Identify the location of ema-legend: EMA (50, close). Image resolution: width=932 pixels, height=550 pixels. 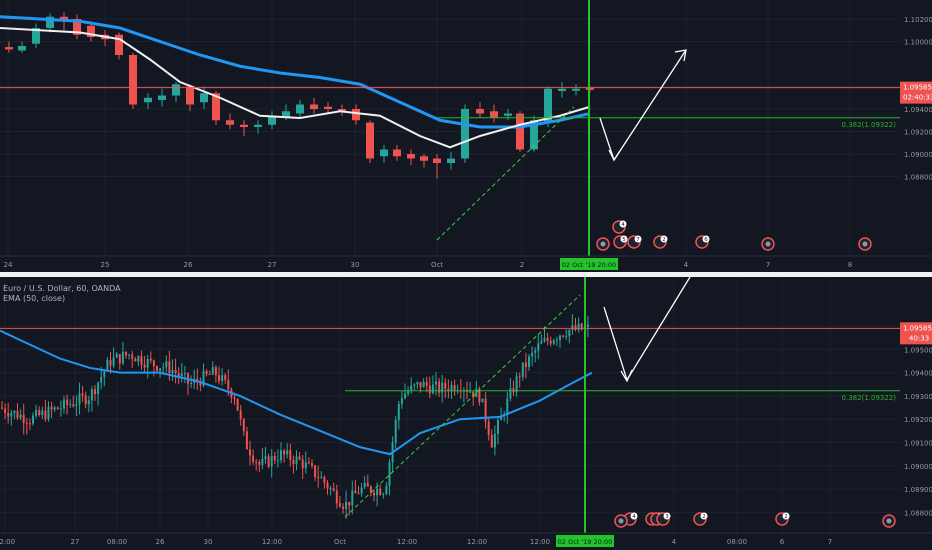
(34, 298).